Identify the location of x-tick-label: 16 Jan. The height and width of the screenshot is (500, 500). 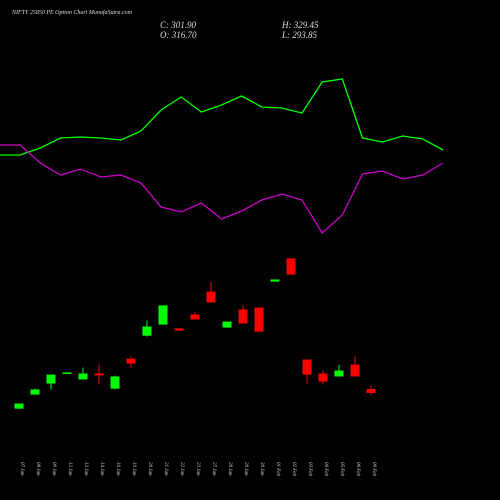
(117, 469).